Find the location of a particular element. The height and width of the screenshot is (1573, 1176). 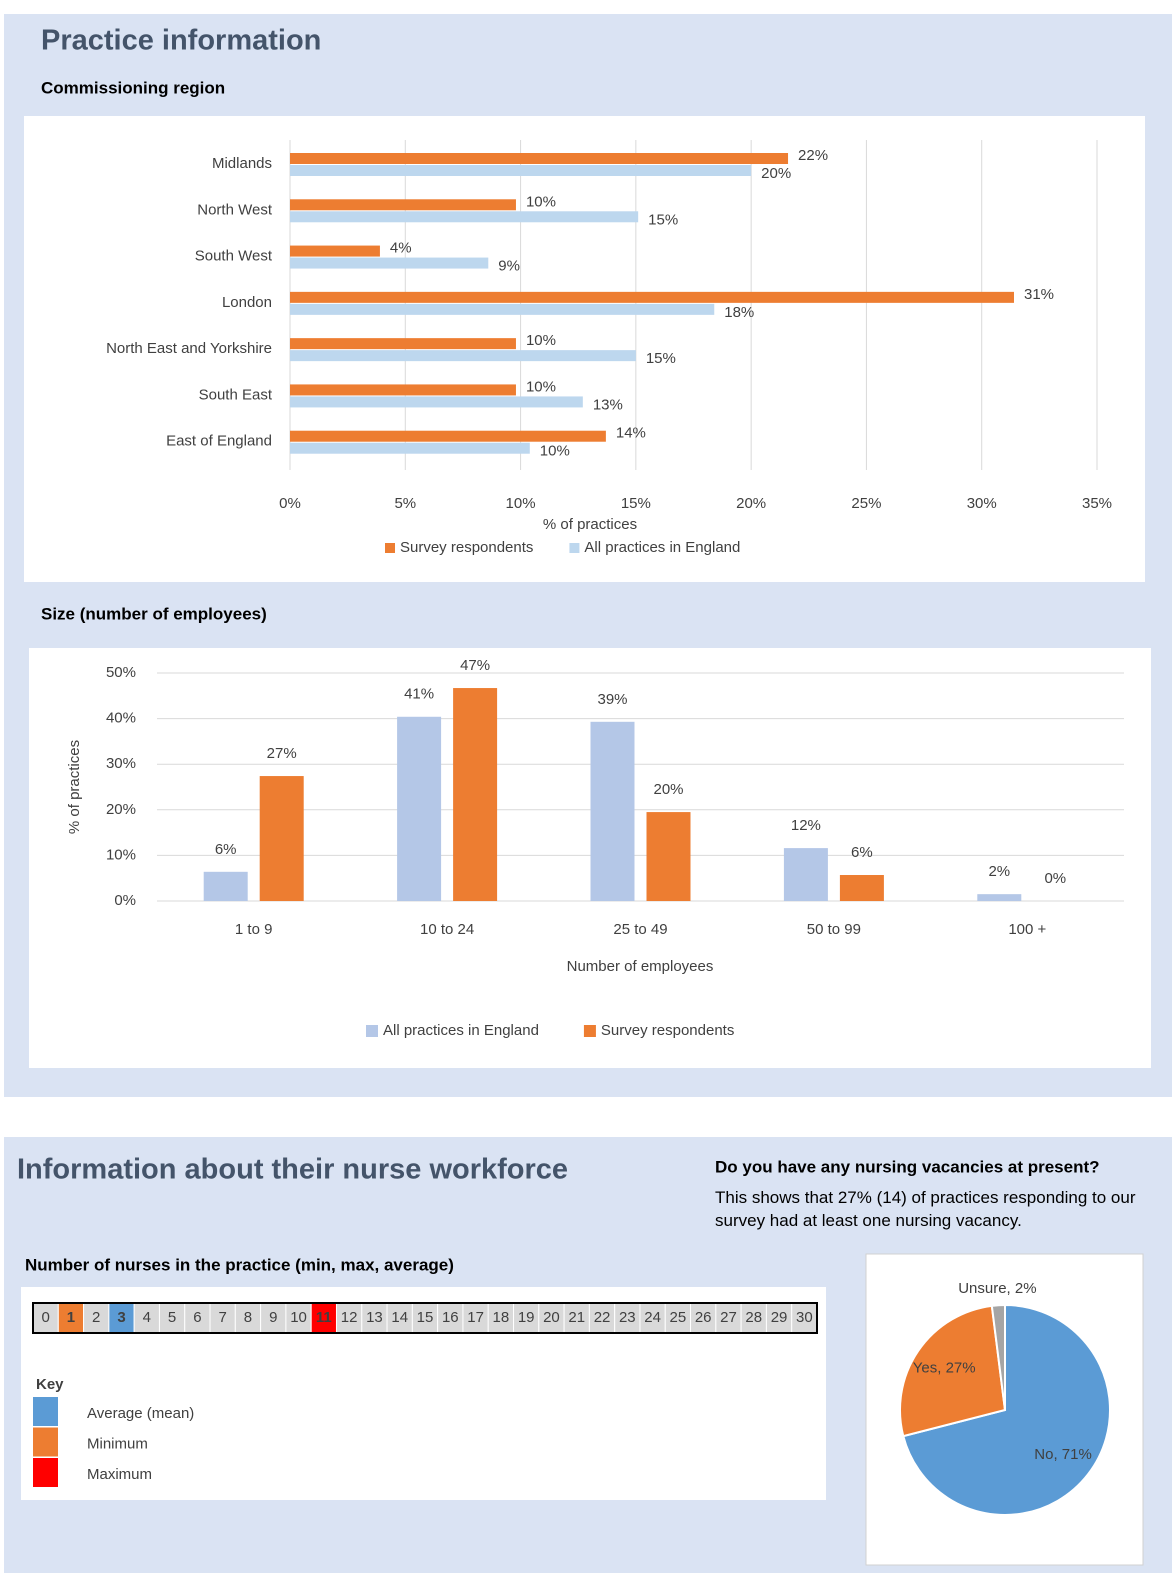

x-tick-label: 5% is located at coordinates (405, 503).